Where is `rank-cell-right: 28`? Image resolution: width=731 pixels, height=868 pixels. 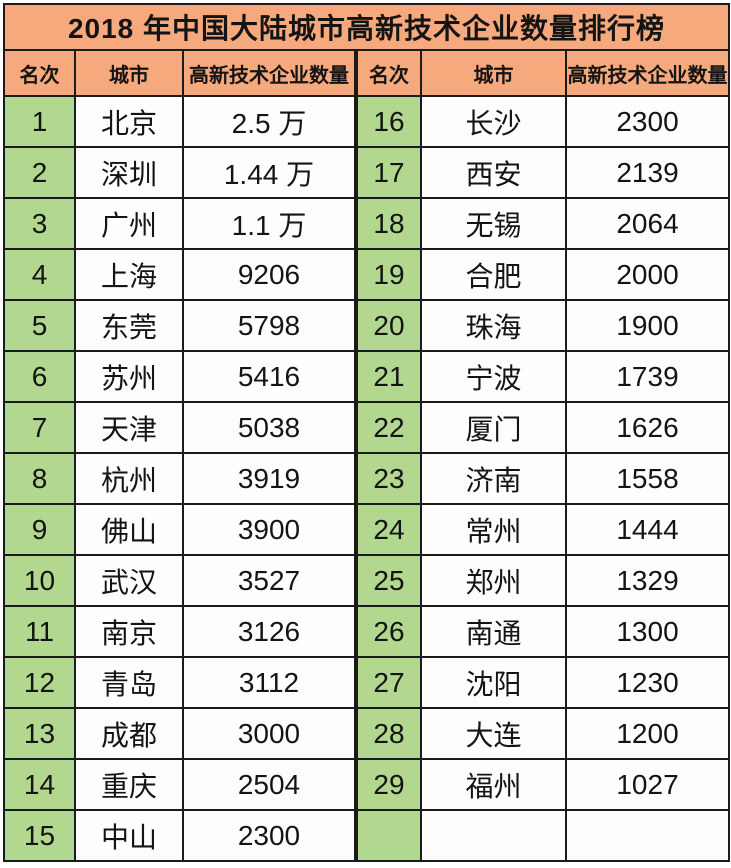
rank-cell-right: 28 is located at coordinates (388, 733).